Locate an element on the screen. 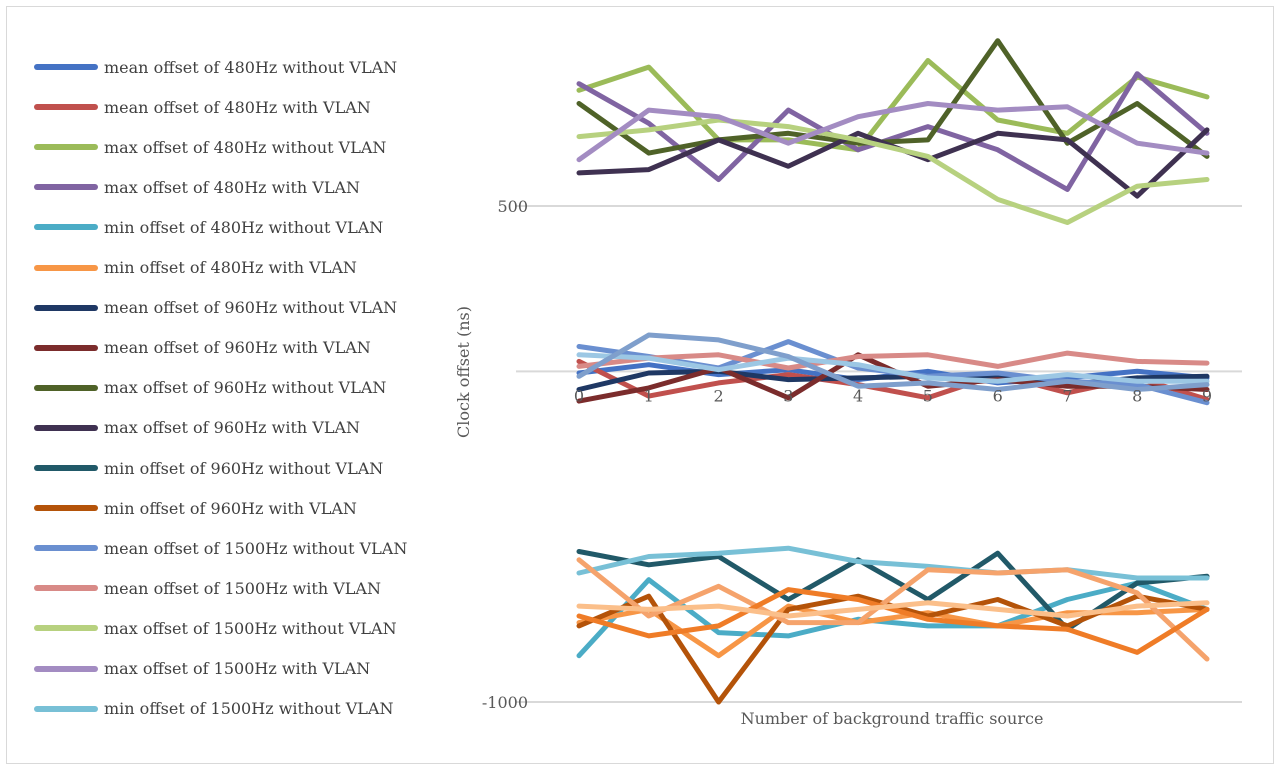 This screenshot has height=771, width=1282. legend-label: min offset of 480Hz without VLAN is located at coordinates (244, 227).